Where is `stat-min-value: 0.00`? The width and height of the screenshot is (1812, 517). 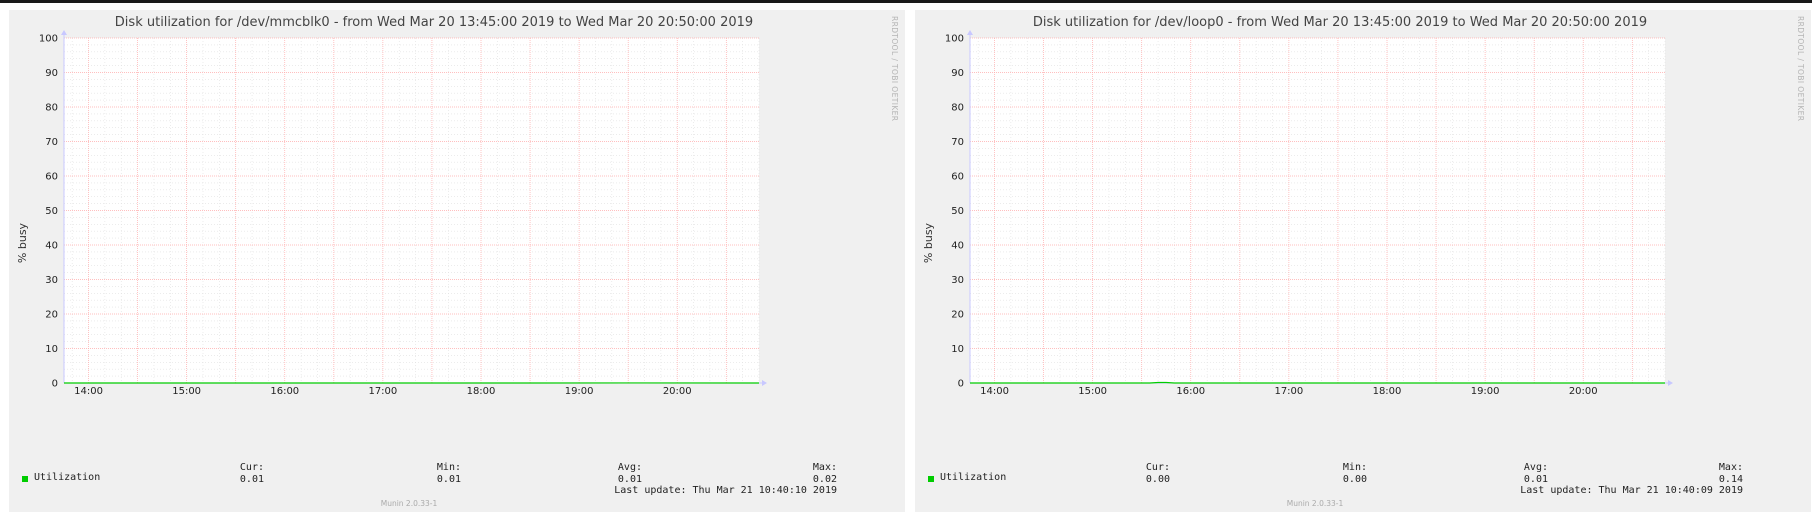 stat-min-value: 0.00 is located at coordinates (1354, 479).